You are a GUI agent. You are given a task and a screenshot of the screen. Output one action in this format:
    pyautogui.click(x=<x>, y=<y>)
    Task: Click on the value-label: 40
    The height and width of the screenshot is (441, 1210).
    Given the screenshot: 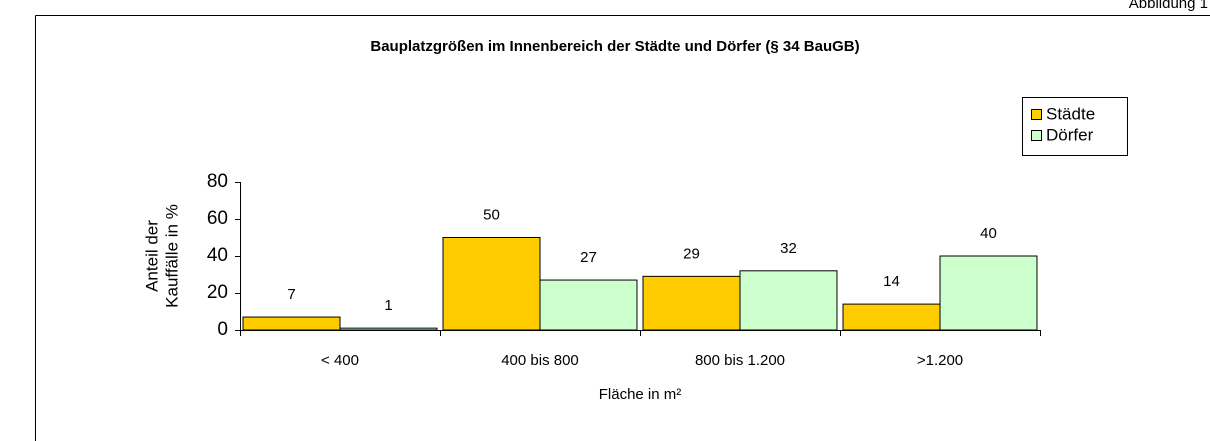 What is the action you would take?
    pyautogui.click(x=988, y=233)
    